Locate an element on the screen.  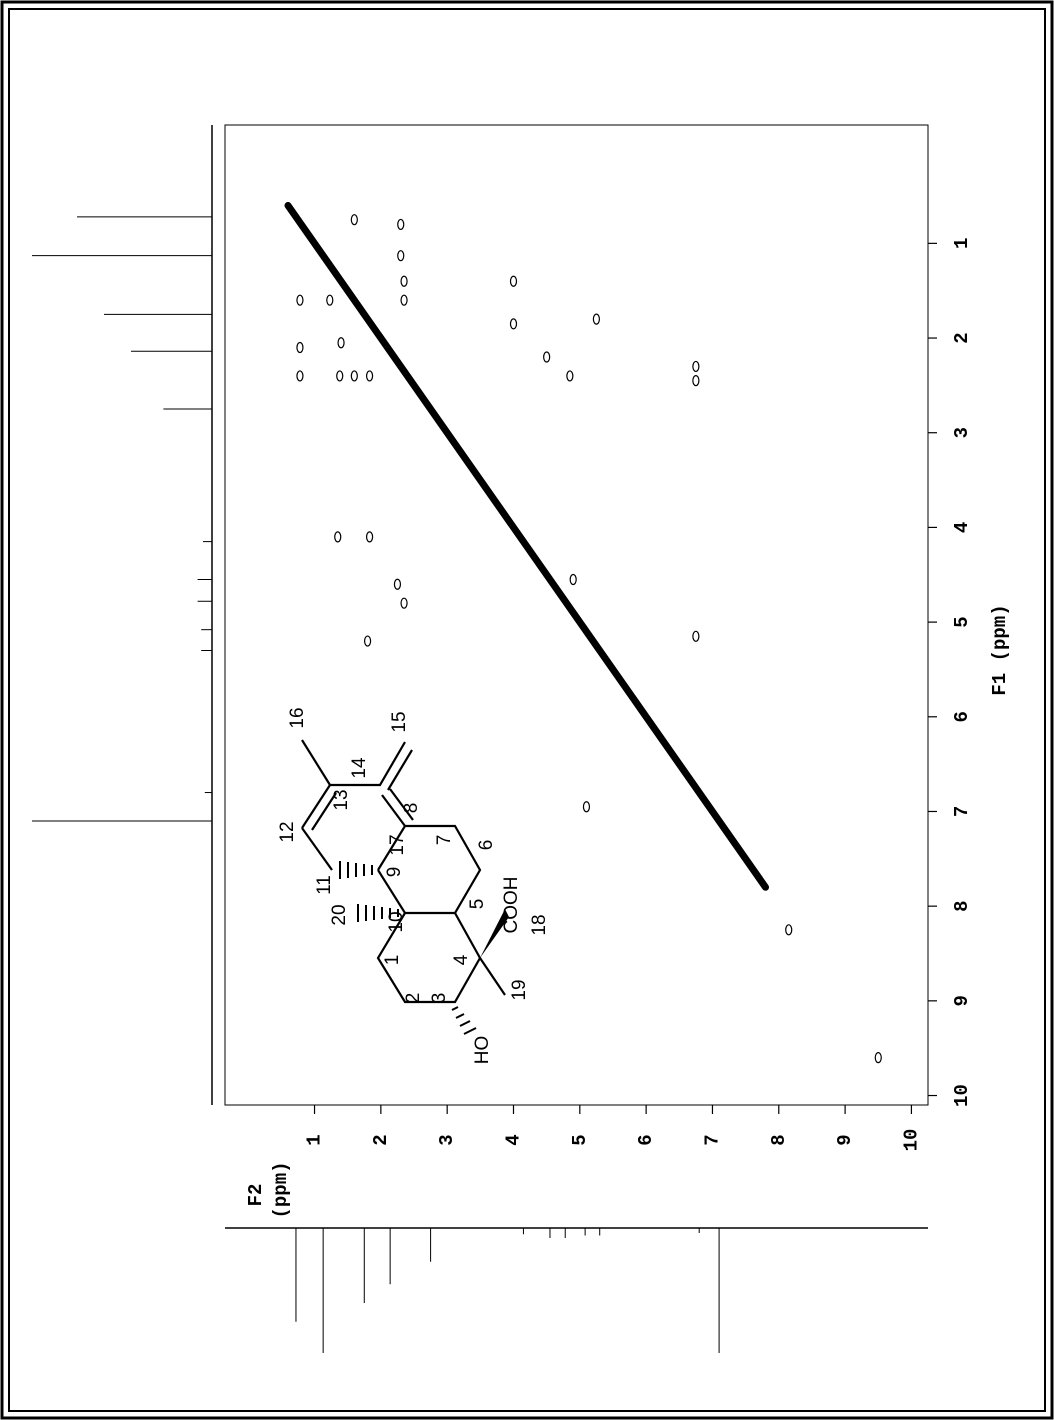
y-tick-label: 1 is located at coordinates (962, 243).